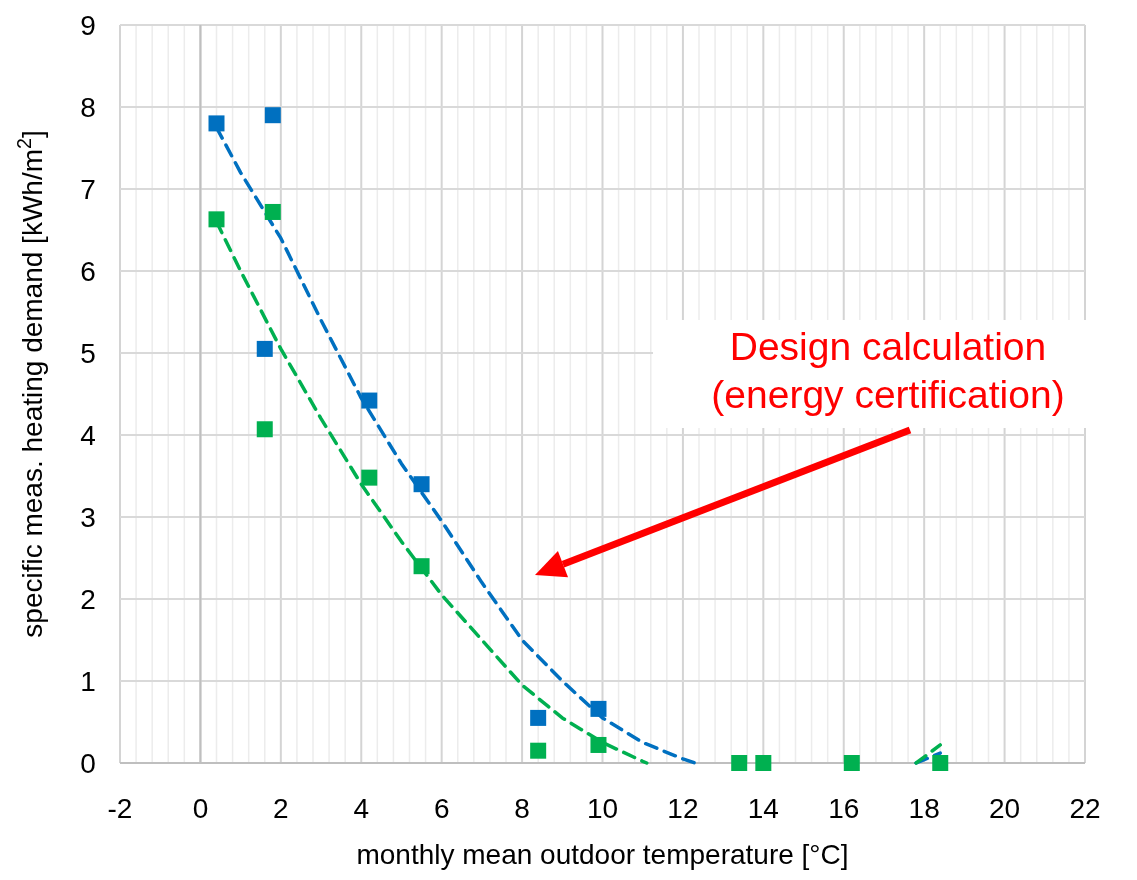 The width and height of the screenshot is (1137, 880). Describe the element at coordinates (441, 808) in the screenshot. I see `x-tick-label: 6` at that location.